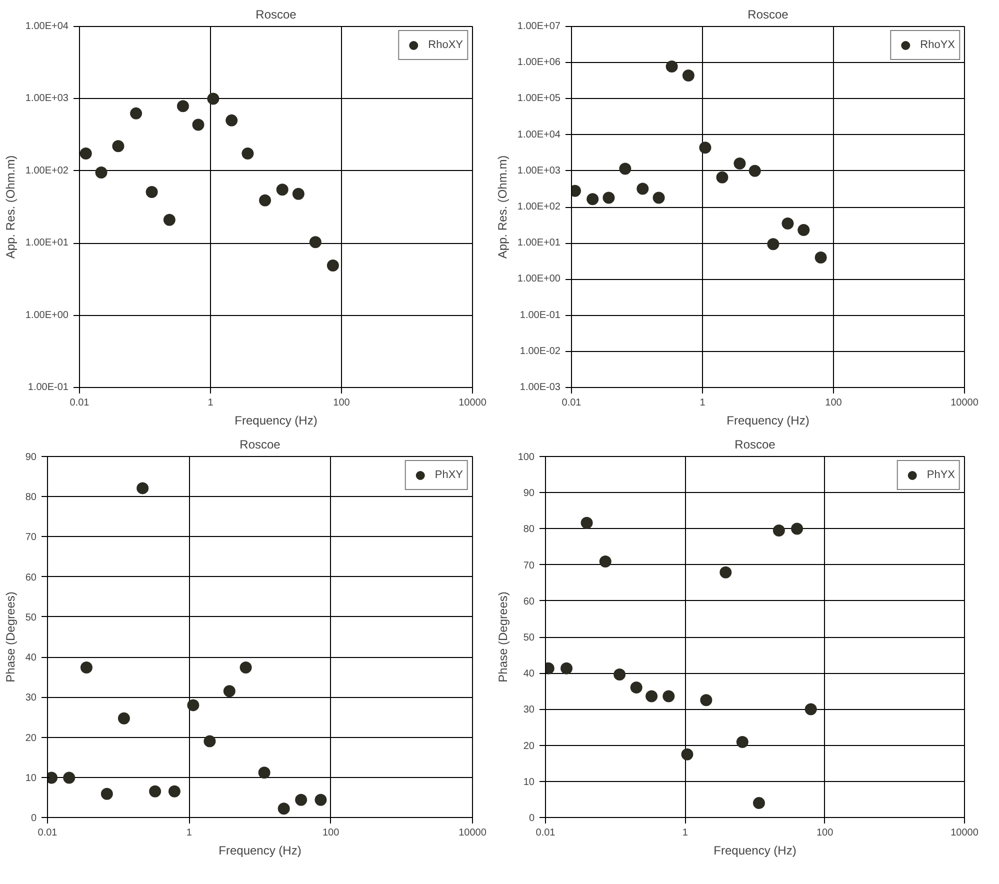 This screenshot has height=884, width=999. Describe the element at coordinates (448, 475) in the screenshot. I see `legend-label: PhXY` at that location.